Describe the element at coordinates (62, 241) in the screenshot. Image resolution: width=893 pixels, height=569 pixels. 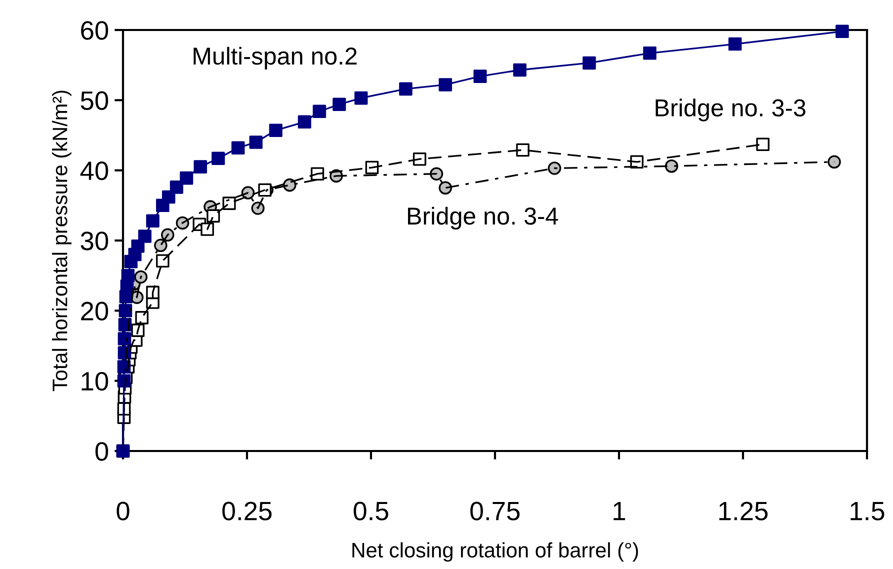
I see `y-axis-title: Total horizontal pressure (kN/m²)` at that location.